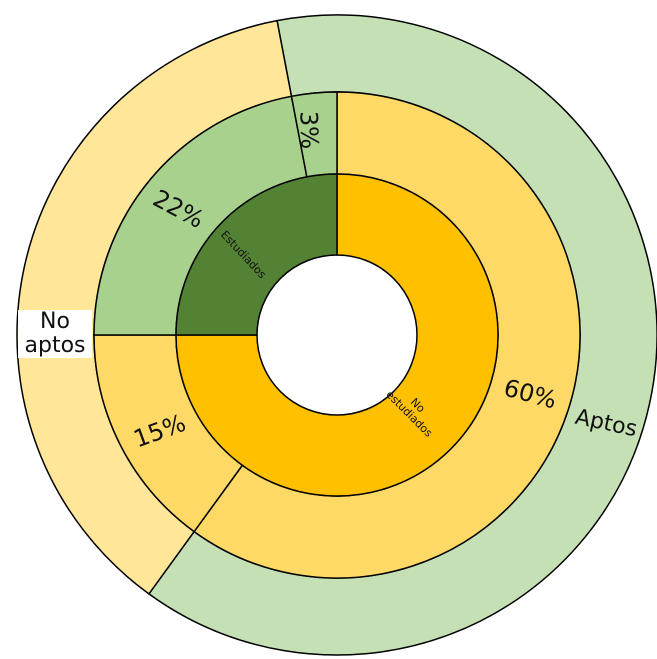 The width and height of the screenshot is (657, 659). Describe the element at coordinates (55, 334) in the screenshot. I see `outer-label: No aptos` at that location.